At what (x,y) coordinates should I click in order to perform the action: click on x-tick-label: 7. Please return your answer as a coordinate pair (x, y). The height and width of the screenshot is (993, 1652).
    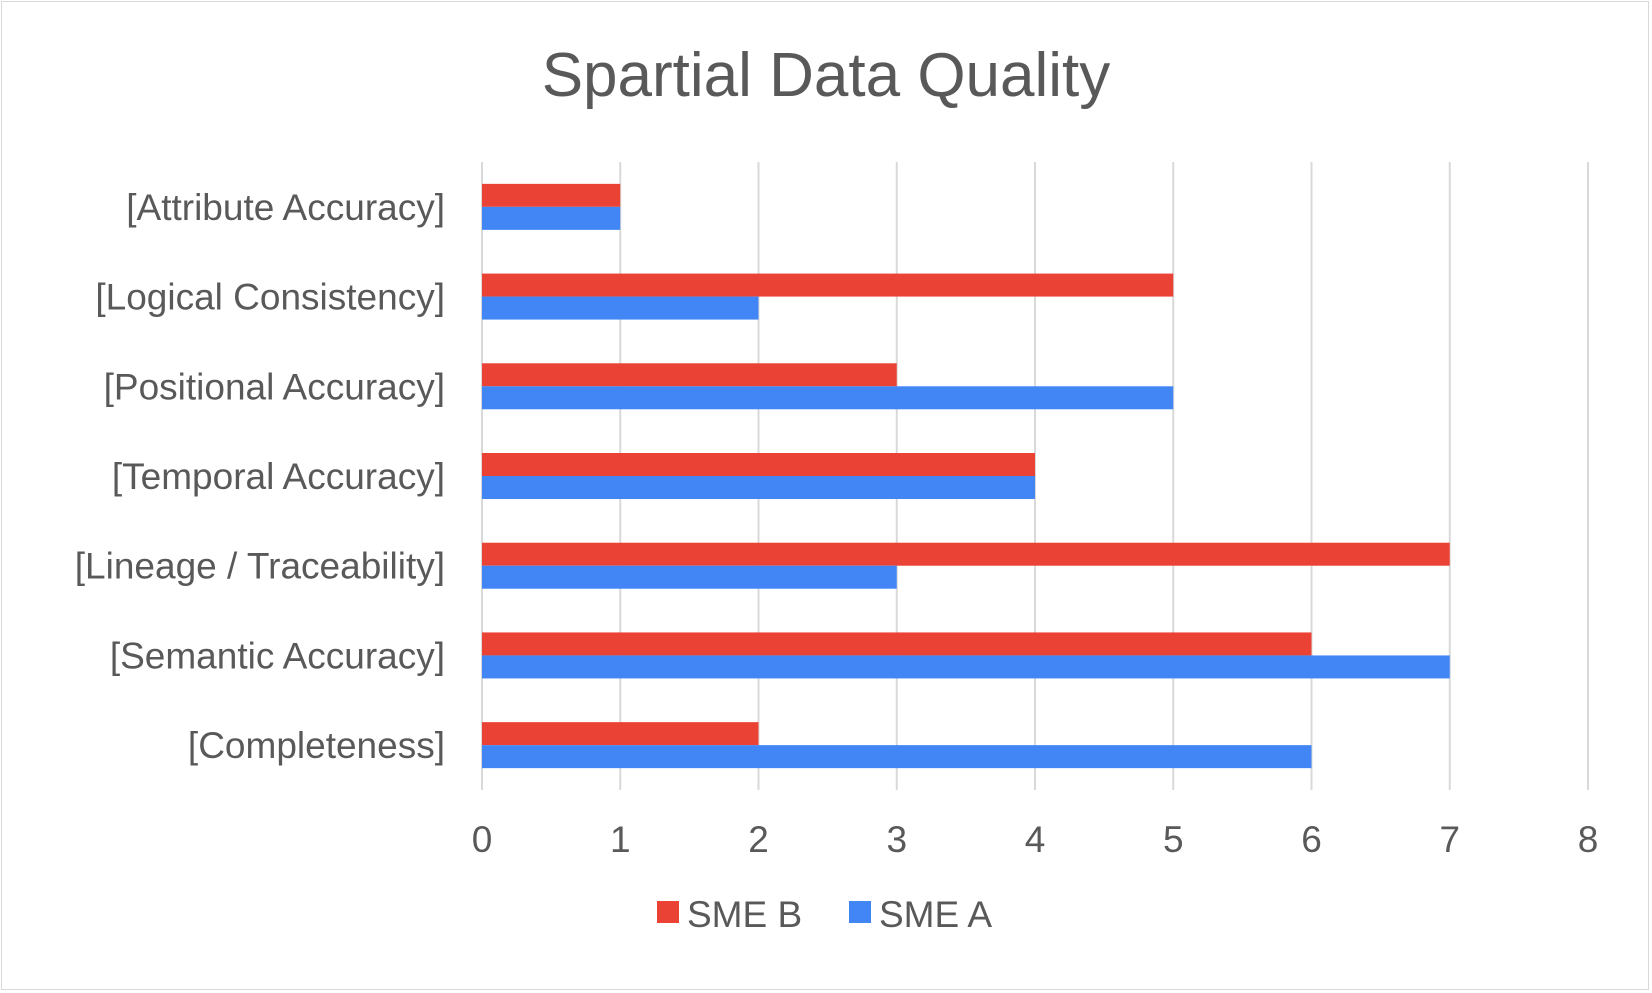
    Looking at the image, I should click on (1449, 839).